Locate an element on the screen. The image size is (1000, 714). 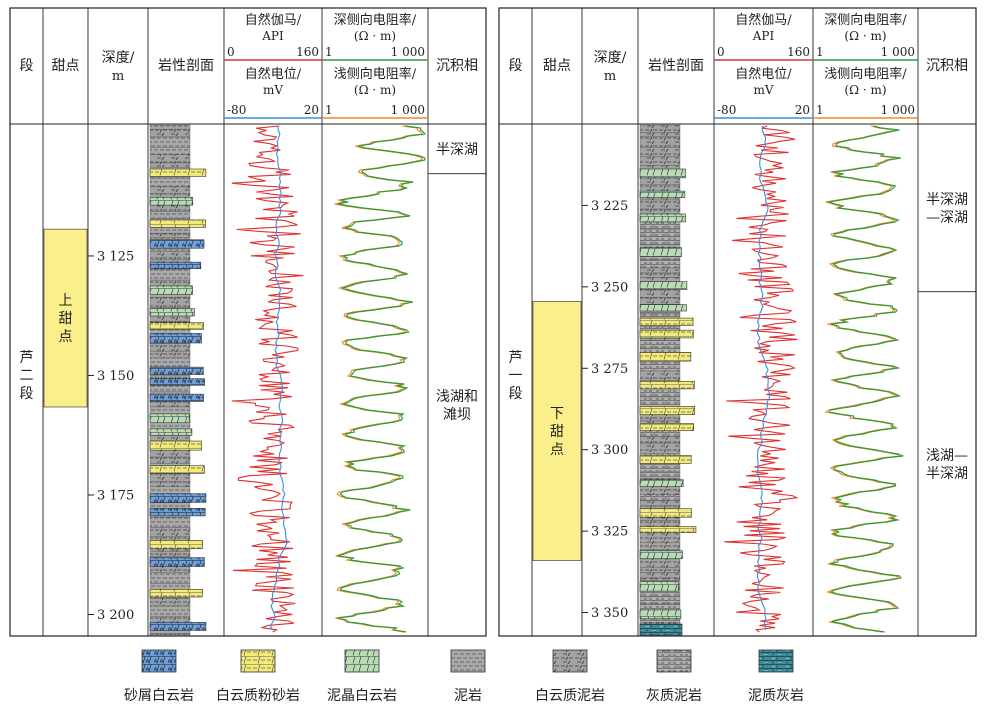
log-curves is located at coordinates (328, 379).